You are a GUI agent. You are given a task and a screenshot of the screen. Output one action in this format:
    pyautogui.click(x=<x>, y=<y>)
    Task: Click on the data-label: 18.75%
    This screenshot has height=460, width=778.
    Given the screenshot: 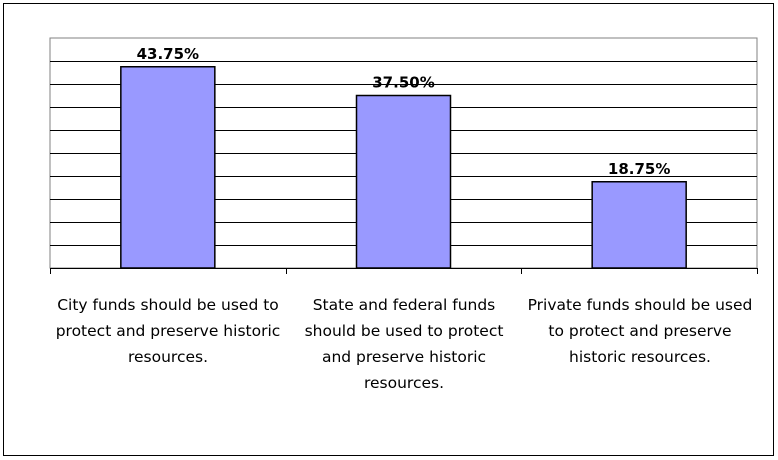 What is the action you would take?
    pyautogui.click(x=639, y=169)
    